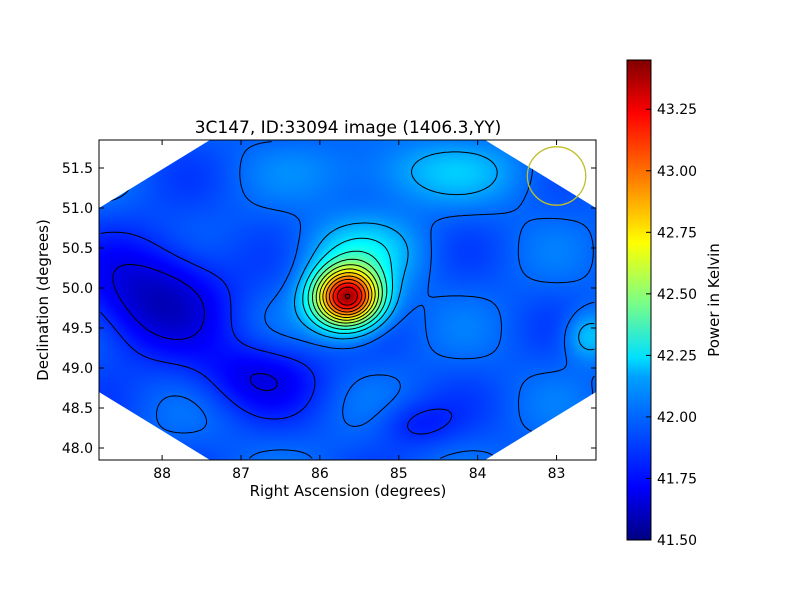 This screenshot has width=800, height=600. I want to click on colorbar-tick-label: 43.00, so click(677, 172).